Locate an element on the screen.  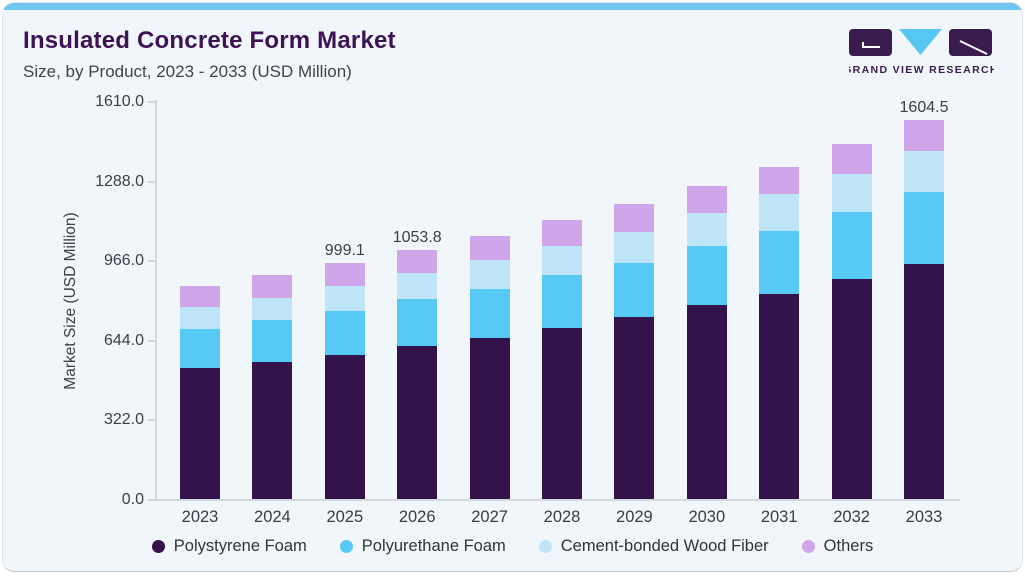
x-tick-label: 2025 is located at coordinates (345, 517).